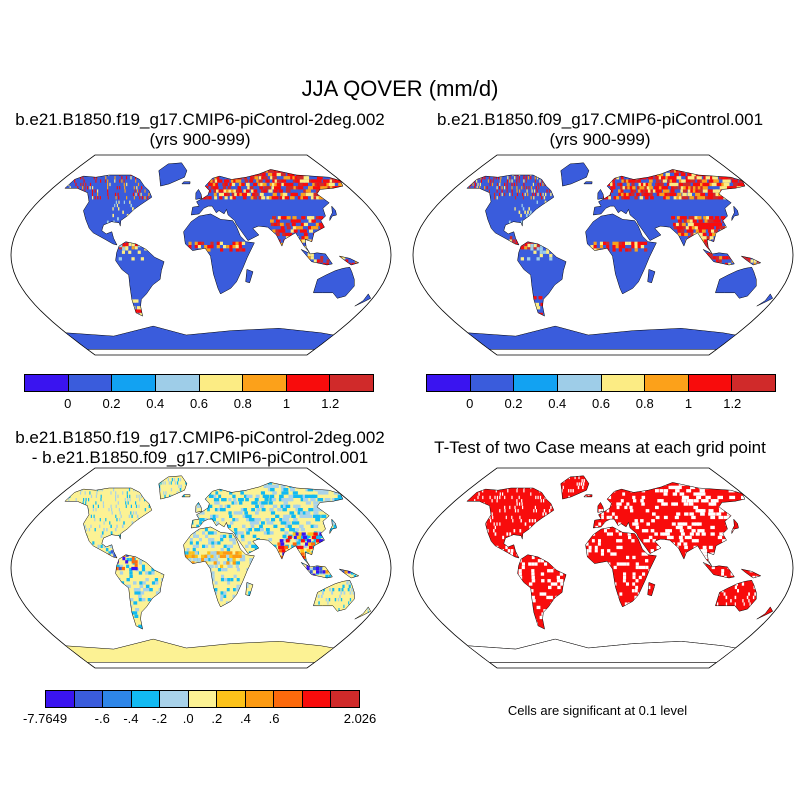 Image resolution: width=800 pixels, height=800 pixels. Describe the element at coordinates (601, 650) in the screenshot. I see `antarctica-not-significant` at that location.